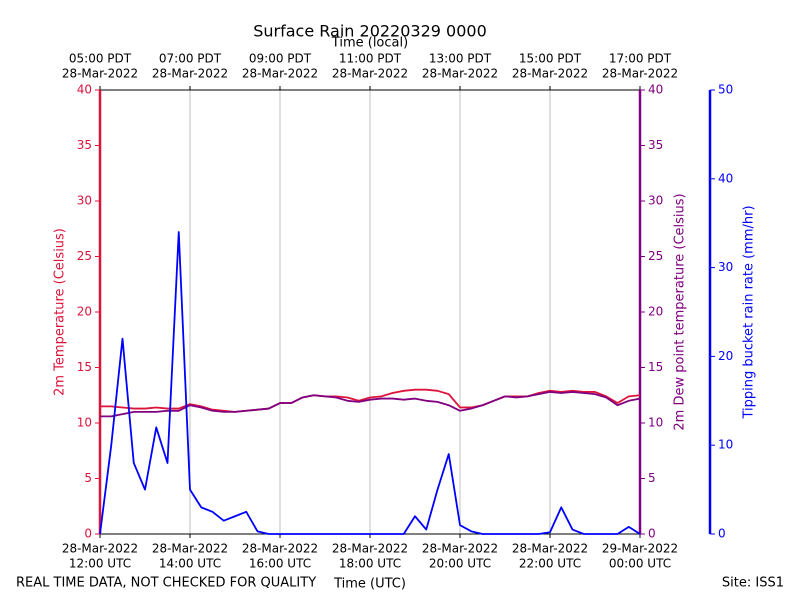 Image resolution: width=800 pixels, height=600 pixels. What do you see at coordinates (190, 564) in the screenshot?
I see `x-tick-label: 14:00 UTC` at bounding box center [190, 564].